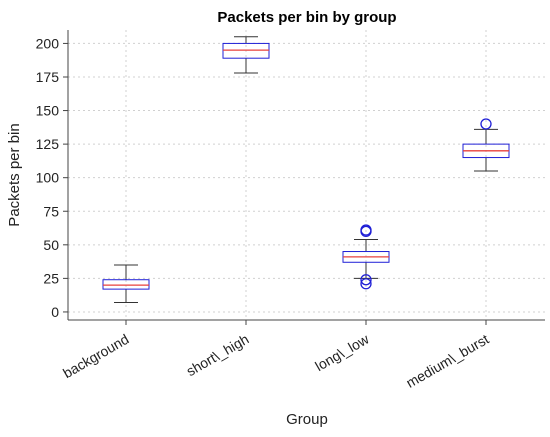  What do you see at coordinates (218, 355) in the screenshot?
I see `x-tick-label: short\_high` at bounding box center [218, 355].